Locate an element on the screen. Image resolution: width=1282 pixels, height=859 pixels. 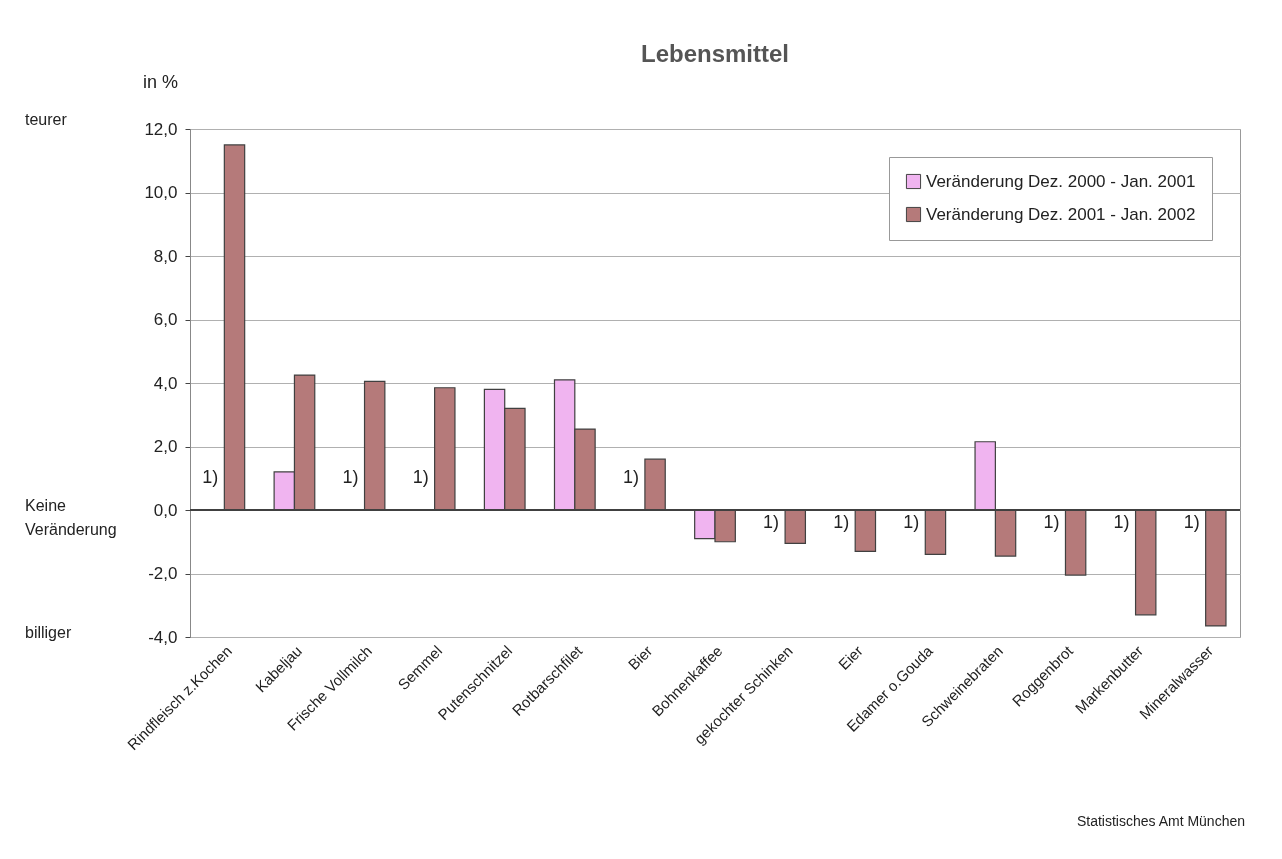
y-tick-label: 0,0 is located at coordinates (165, 510).